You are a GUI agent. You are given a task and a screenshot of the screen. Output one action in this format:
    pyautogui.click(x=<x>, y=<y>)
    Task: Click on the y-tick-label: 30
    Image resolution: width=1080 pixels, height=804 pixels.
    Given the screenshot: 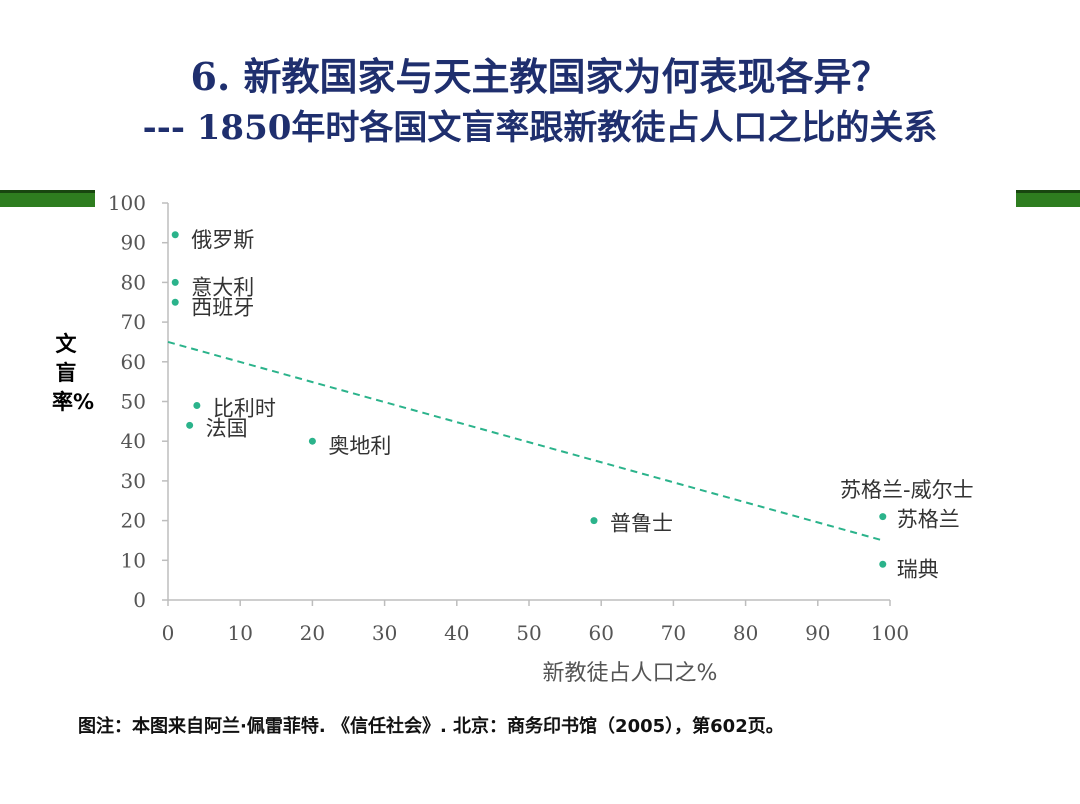 What is the action you would take?
    pyautogui.click(x=133, y=481)
    